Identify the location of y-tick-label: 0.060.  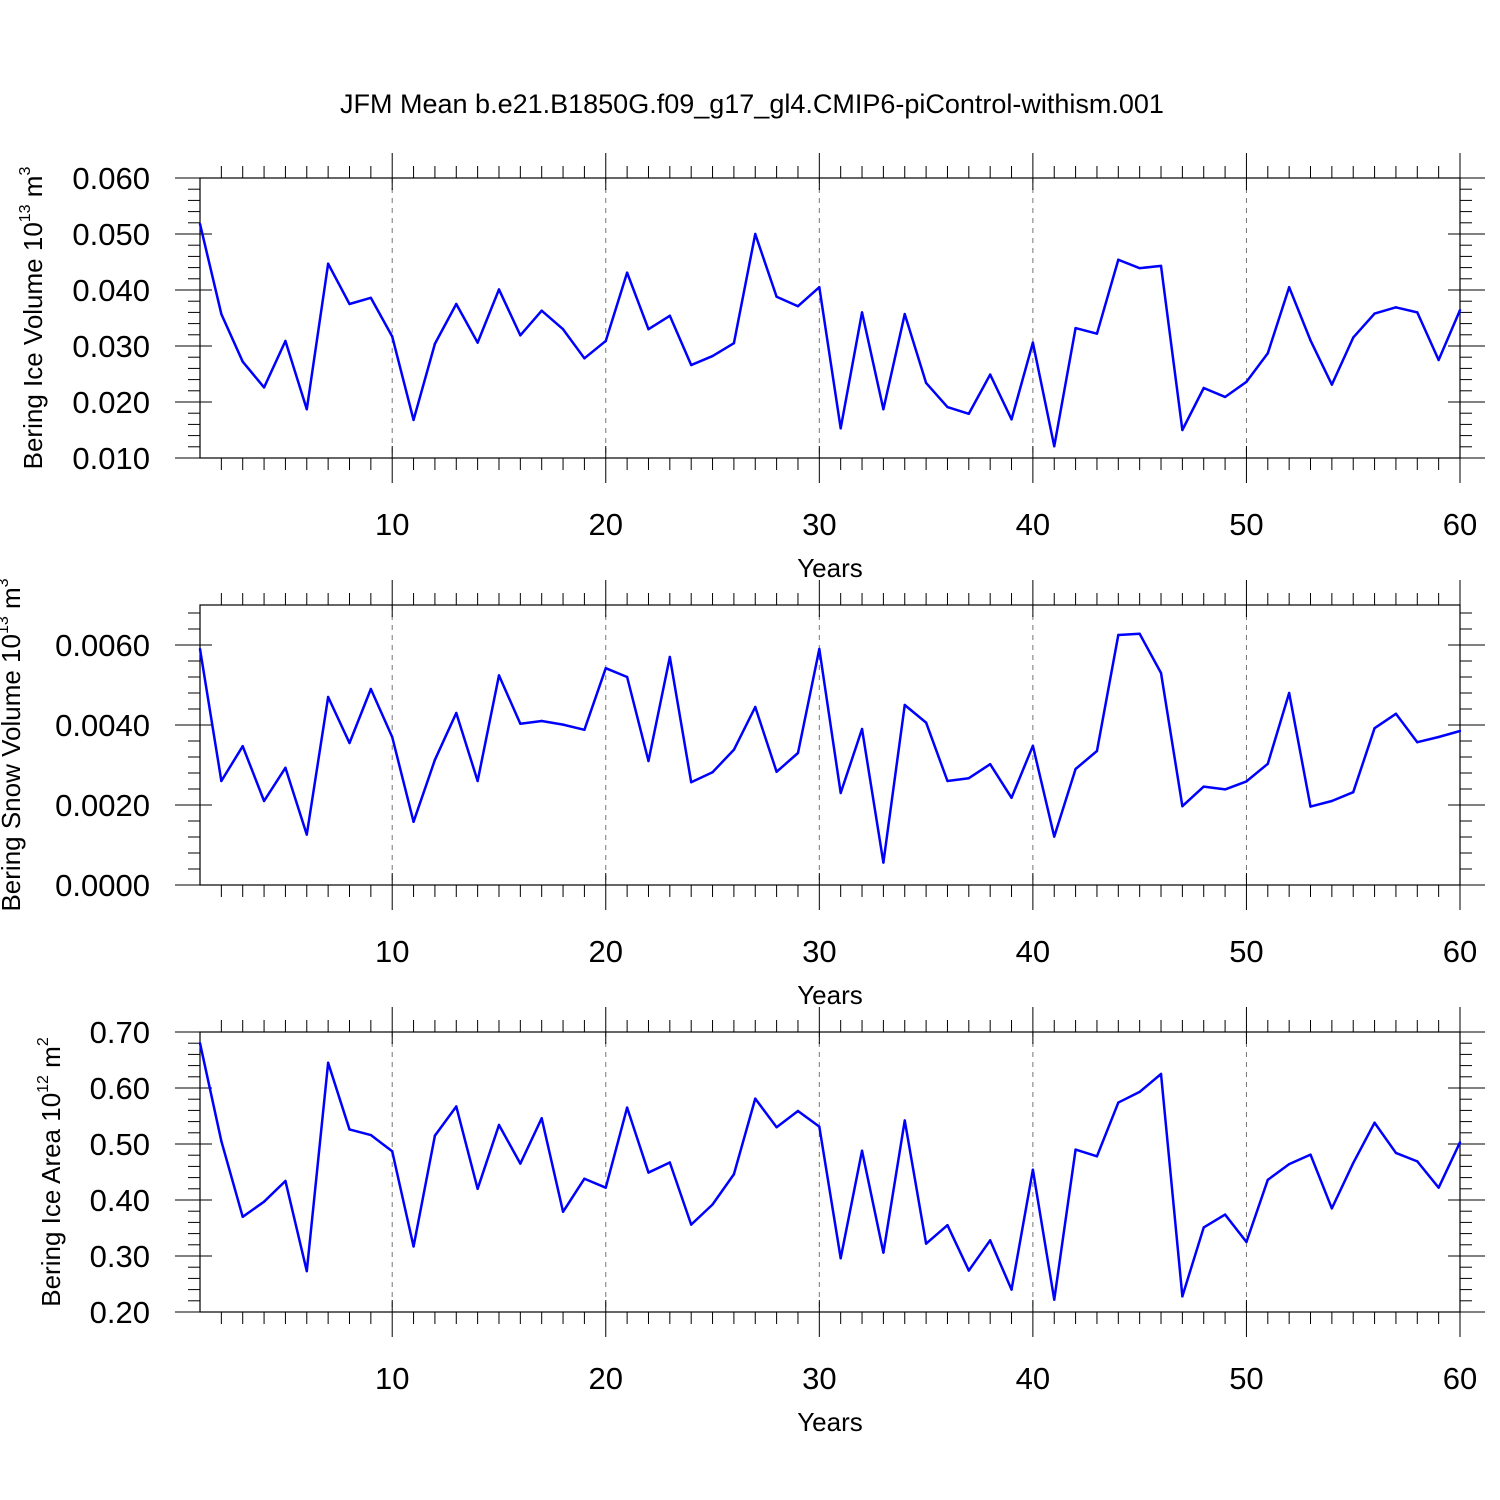
(111, 178).